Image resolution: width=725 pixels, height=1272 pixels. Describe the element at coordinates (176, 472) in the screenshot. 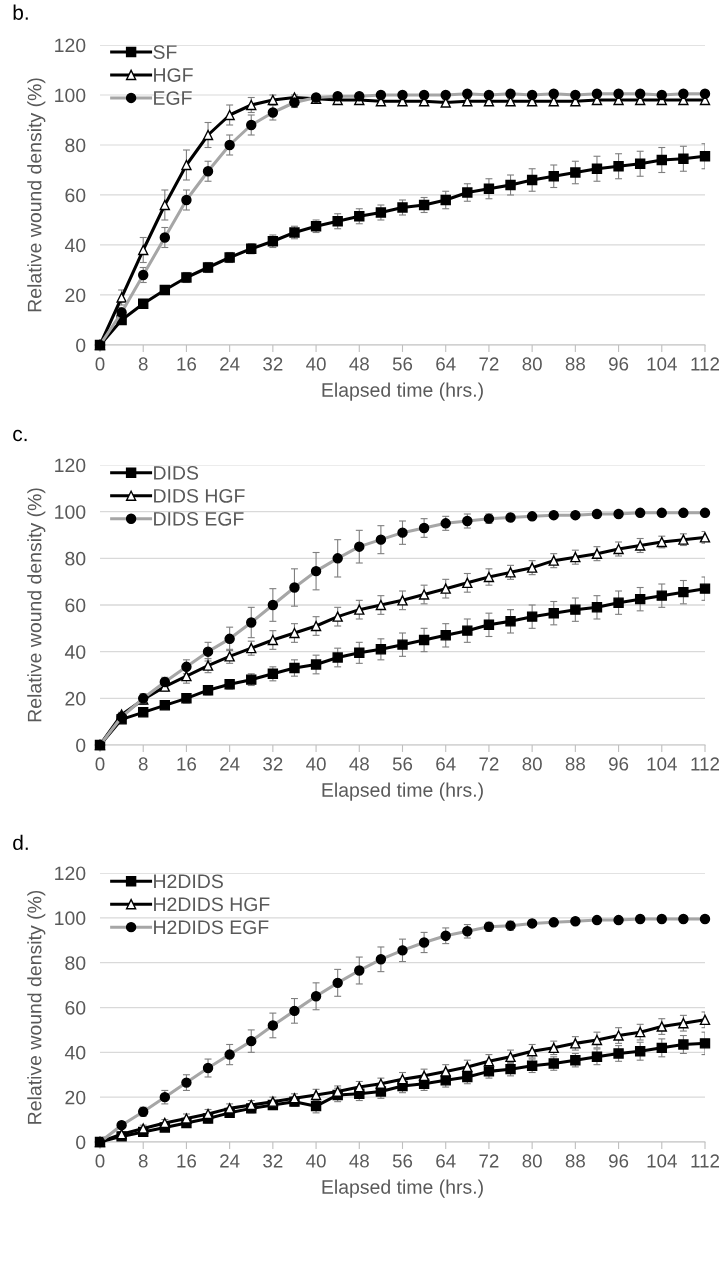

I see `legend-label: DIDS` at that location.